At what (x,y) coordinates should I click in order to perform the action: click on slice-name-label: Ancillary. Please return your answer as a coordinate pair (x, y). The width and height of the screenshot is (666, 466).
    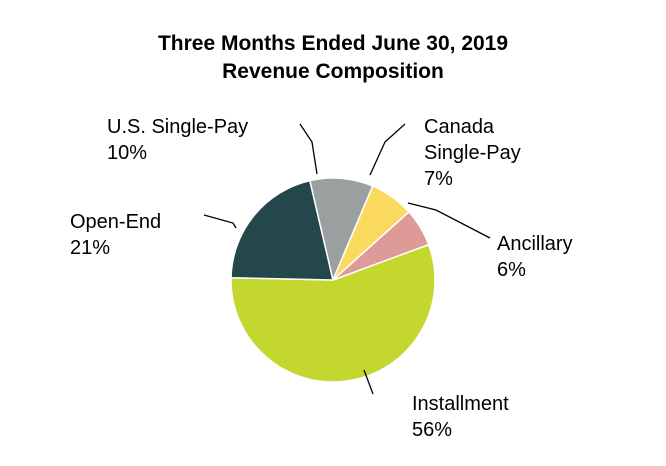
    Looking at the image, I should click on (535, 244).